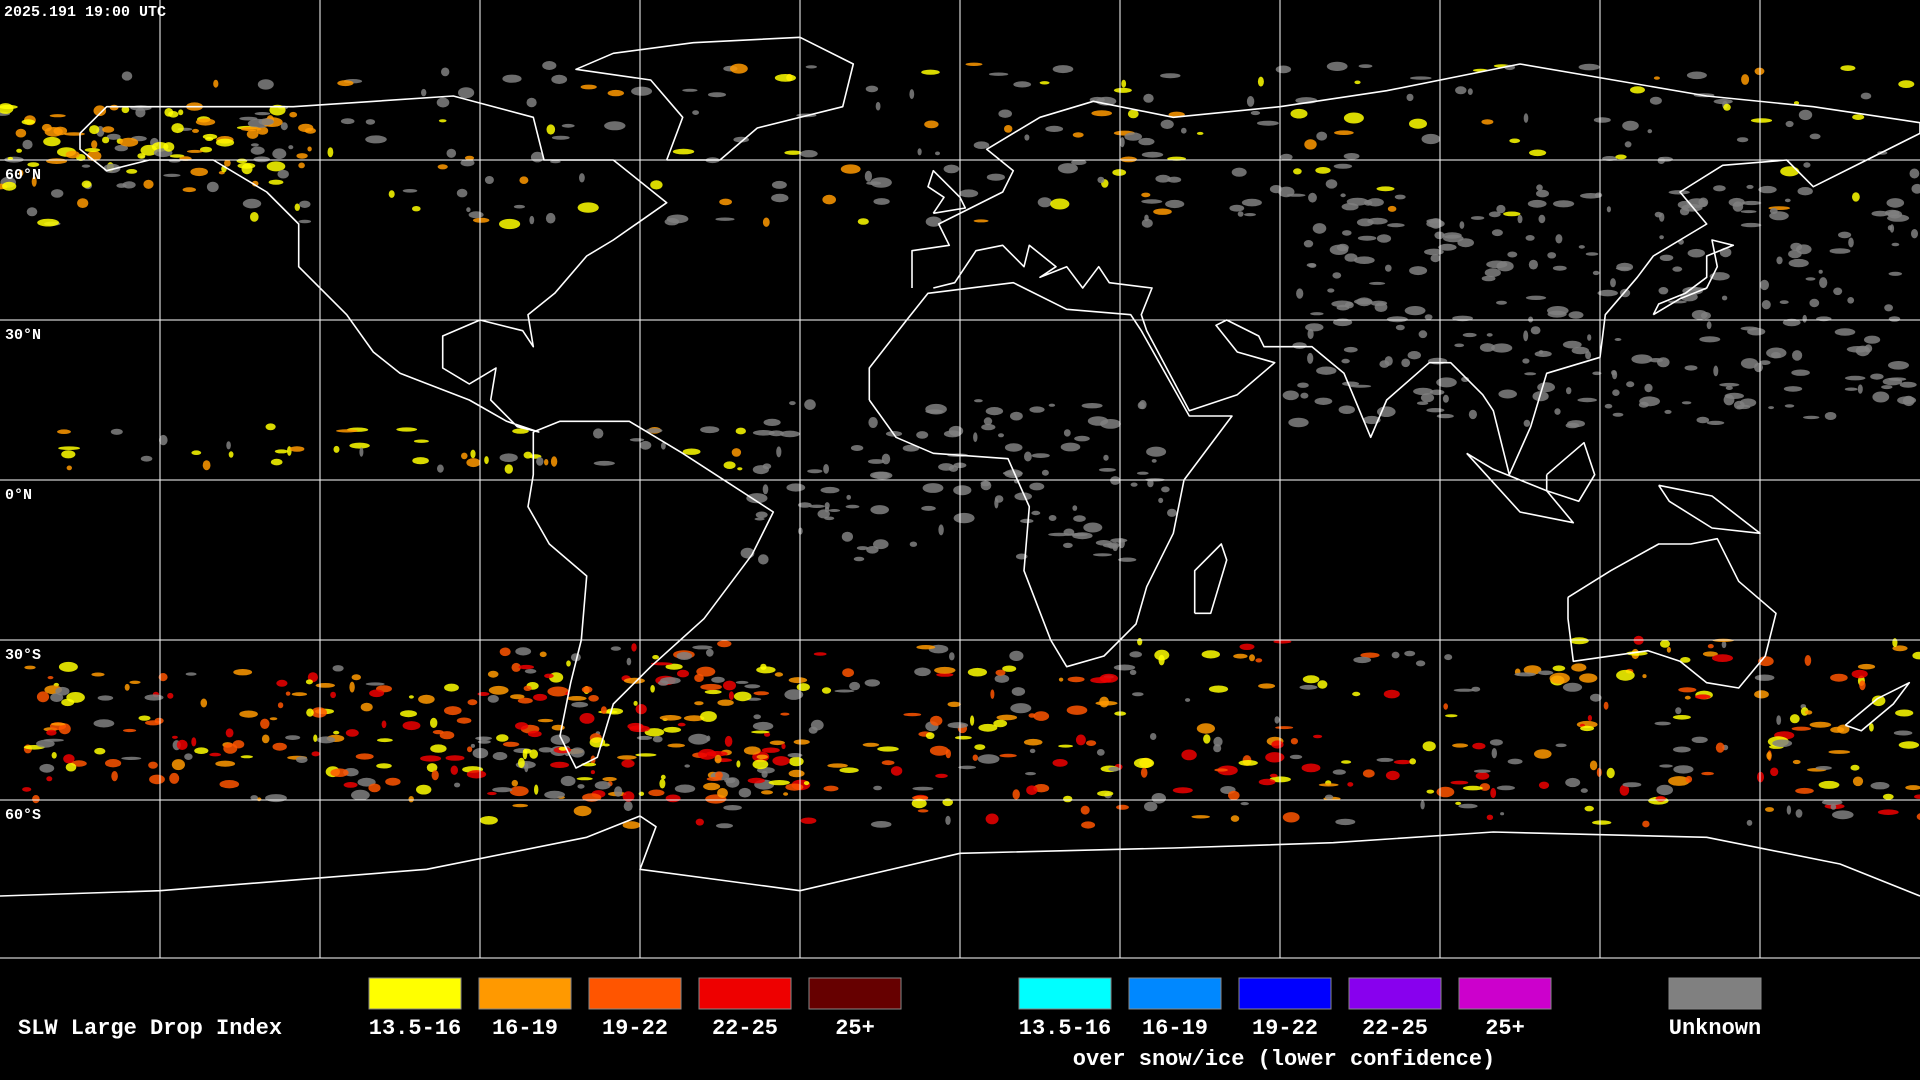  What do you see at coordinates (415, 993) in the screenshot?
I see `legend-swatch` at bounding box center [415, 993].